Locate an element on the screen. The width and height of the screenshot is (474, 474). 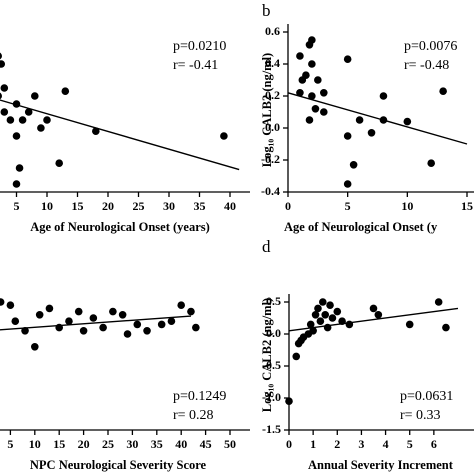
x-axis-label: Age of Neurological Onset (y is located at coordinates (361, 227).